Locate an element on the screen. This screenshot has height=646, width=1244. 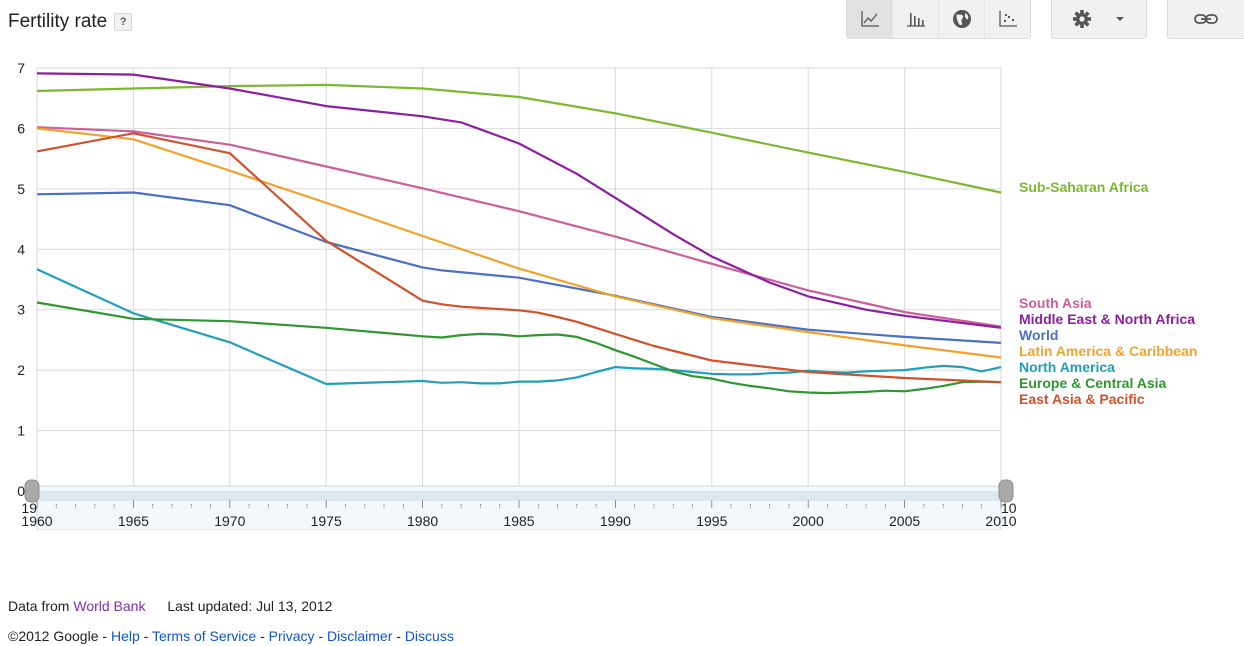
series-label: World is located at coordinates (1038, 335).